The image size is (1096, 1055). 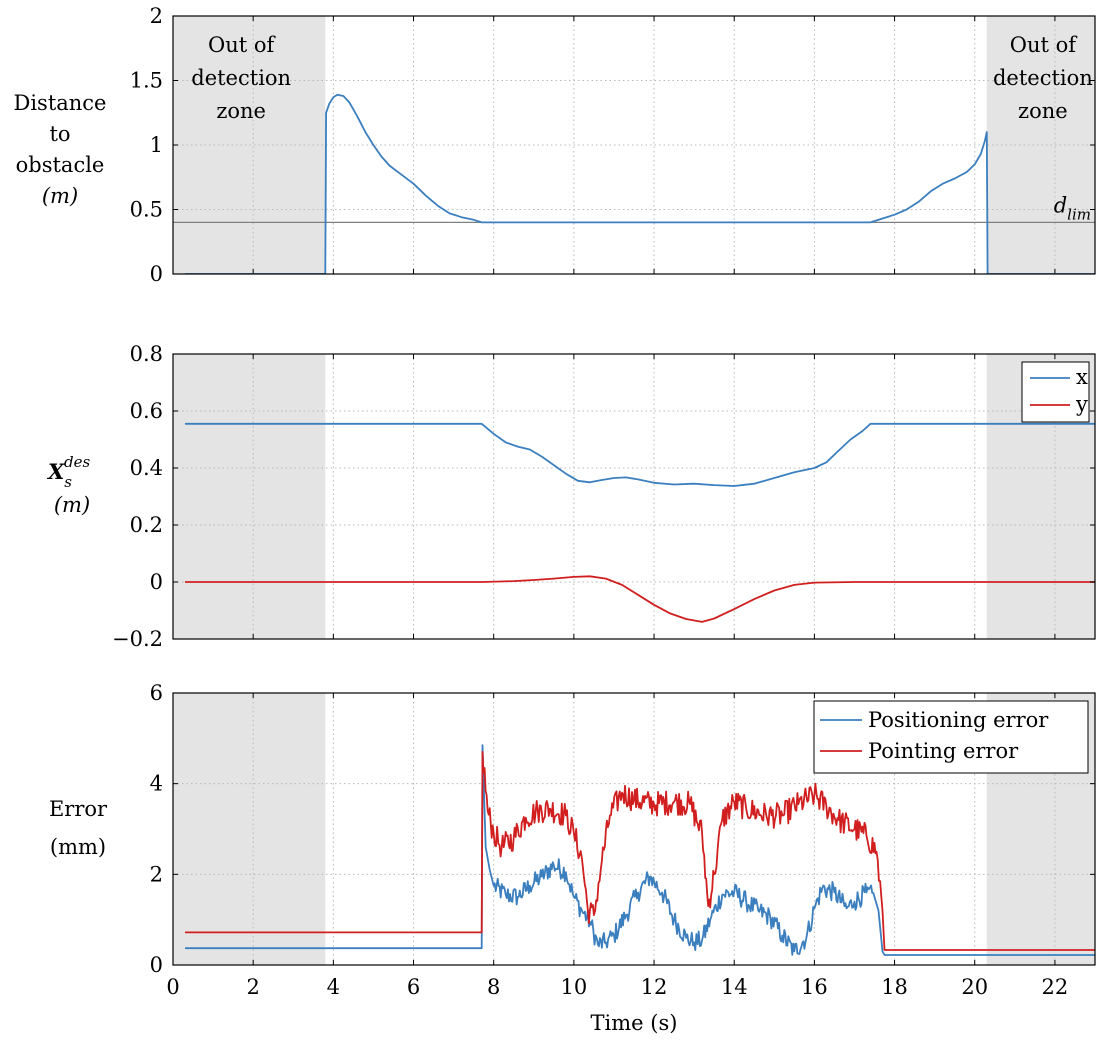 I want to click on y-tick-label: 0.2, so click(x=146, y=525).